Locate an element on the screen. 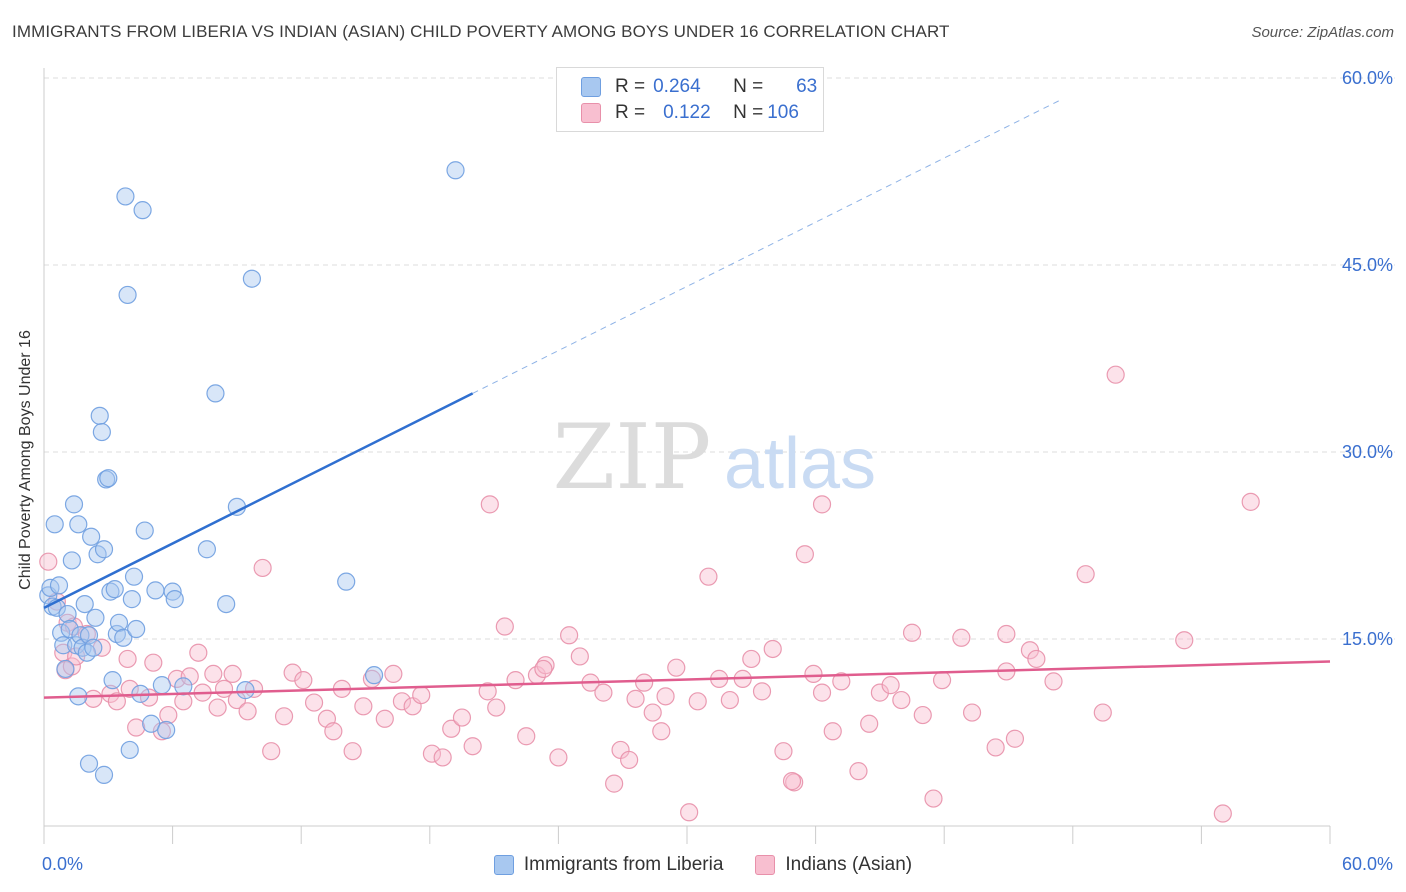  bottom-legend: Immigrants from Liberia Indians (Asian) is located at coordinates (703, 865).